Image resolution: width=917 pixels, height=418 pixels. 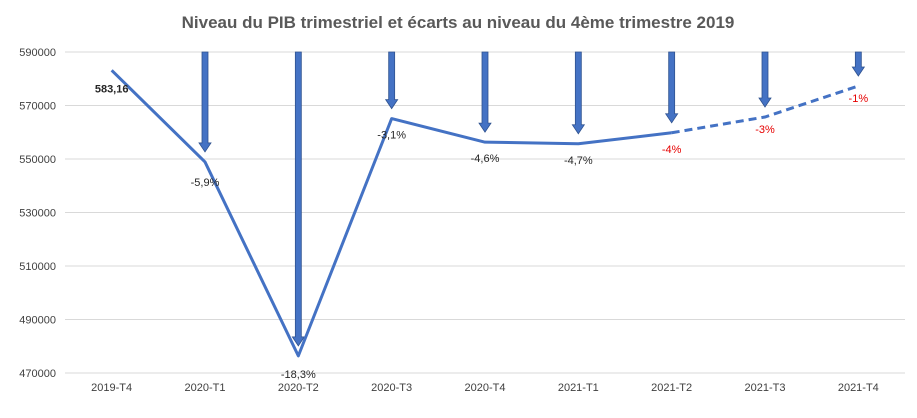 I want to click on x-tick-label: 2020-T1, so click(x=205, y=388).